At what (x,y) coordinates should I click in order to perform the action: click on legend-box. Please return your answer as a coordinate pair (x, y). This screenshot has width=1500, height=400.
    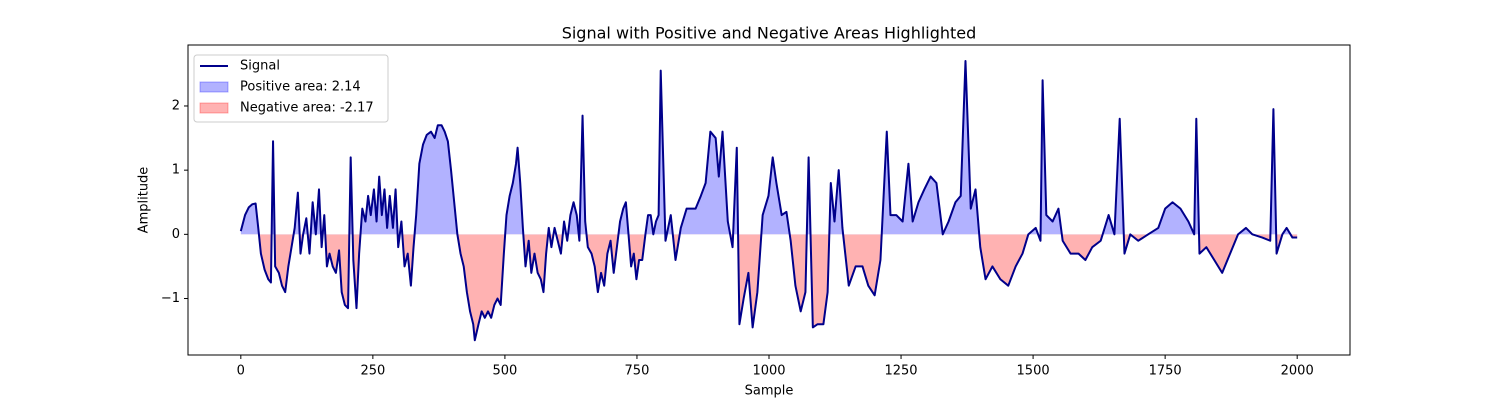
    Looking at the image, I should click on (291, 88).